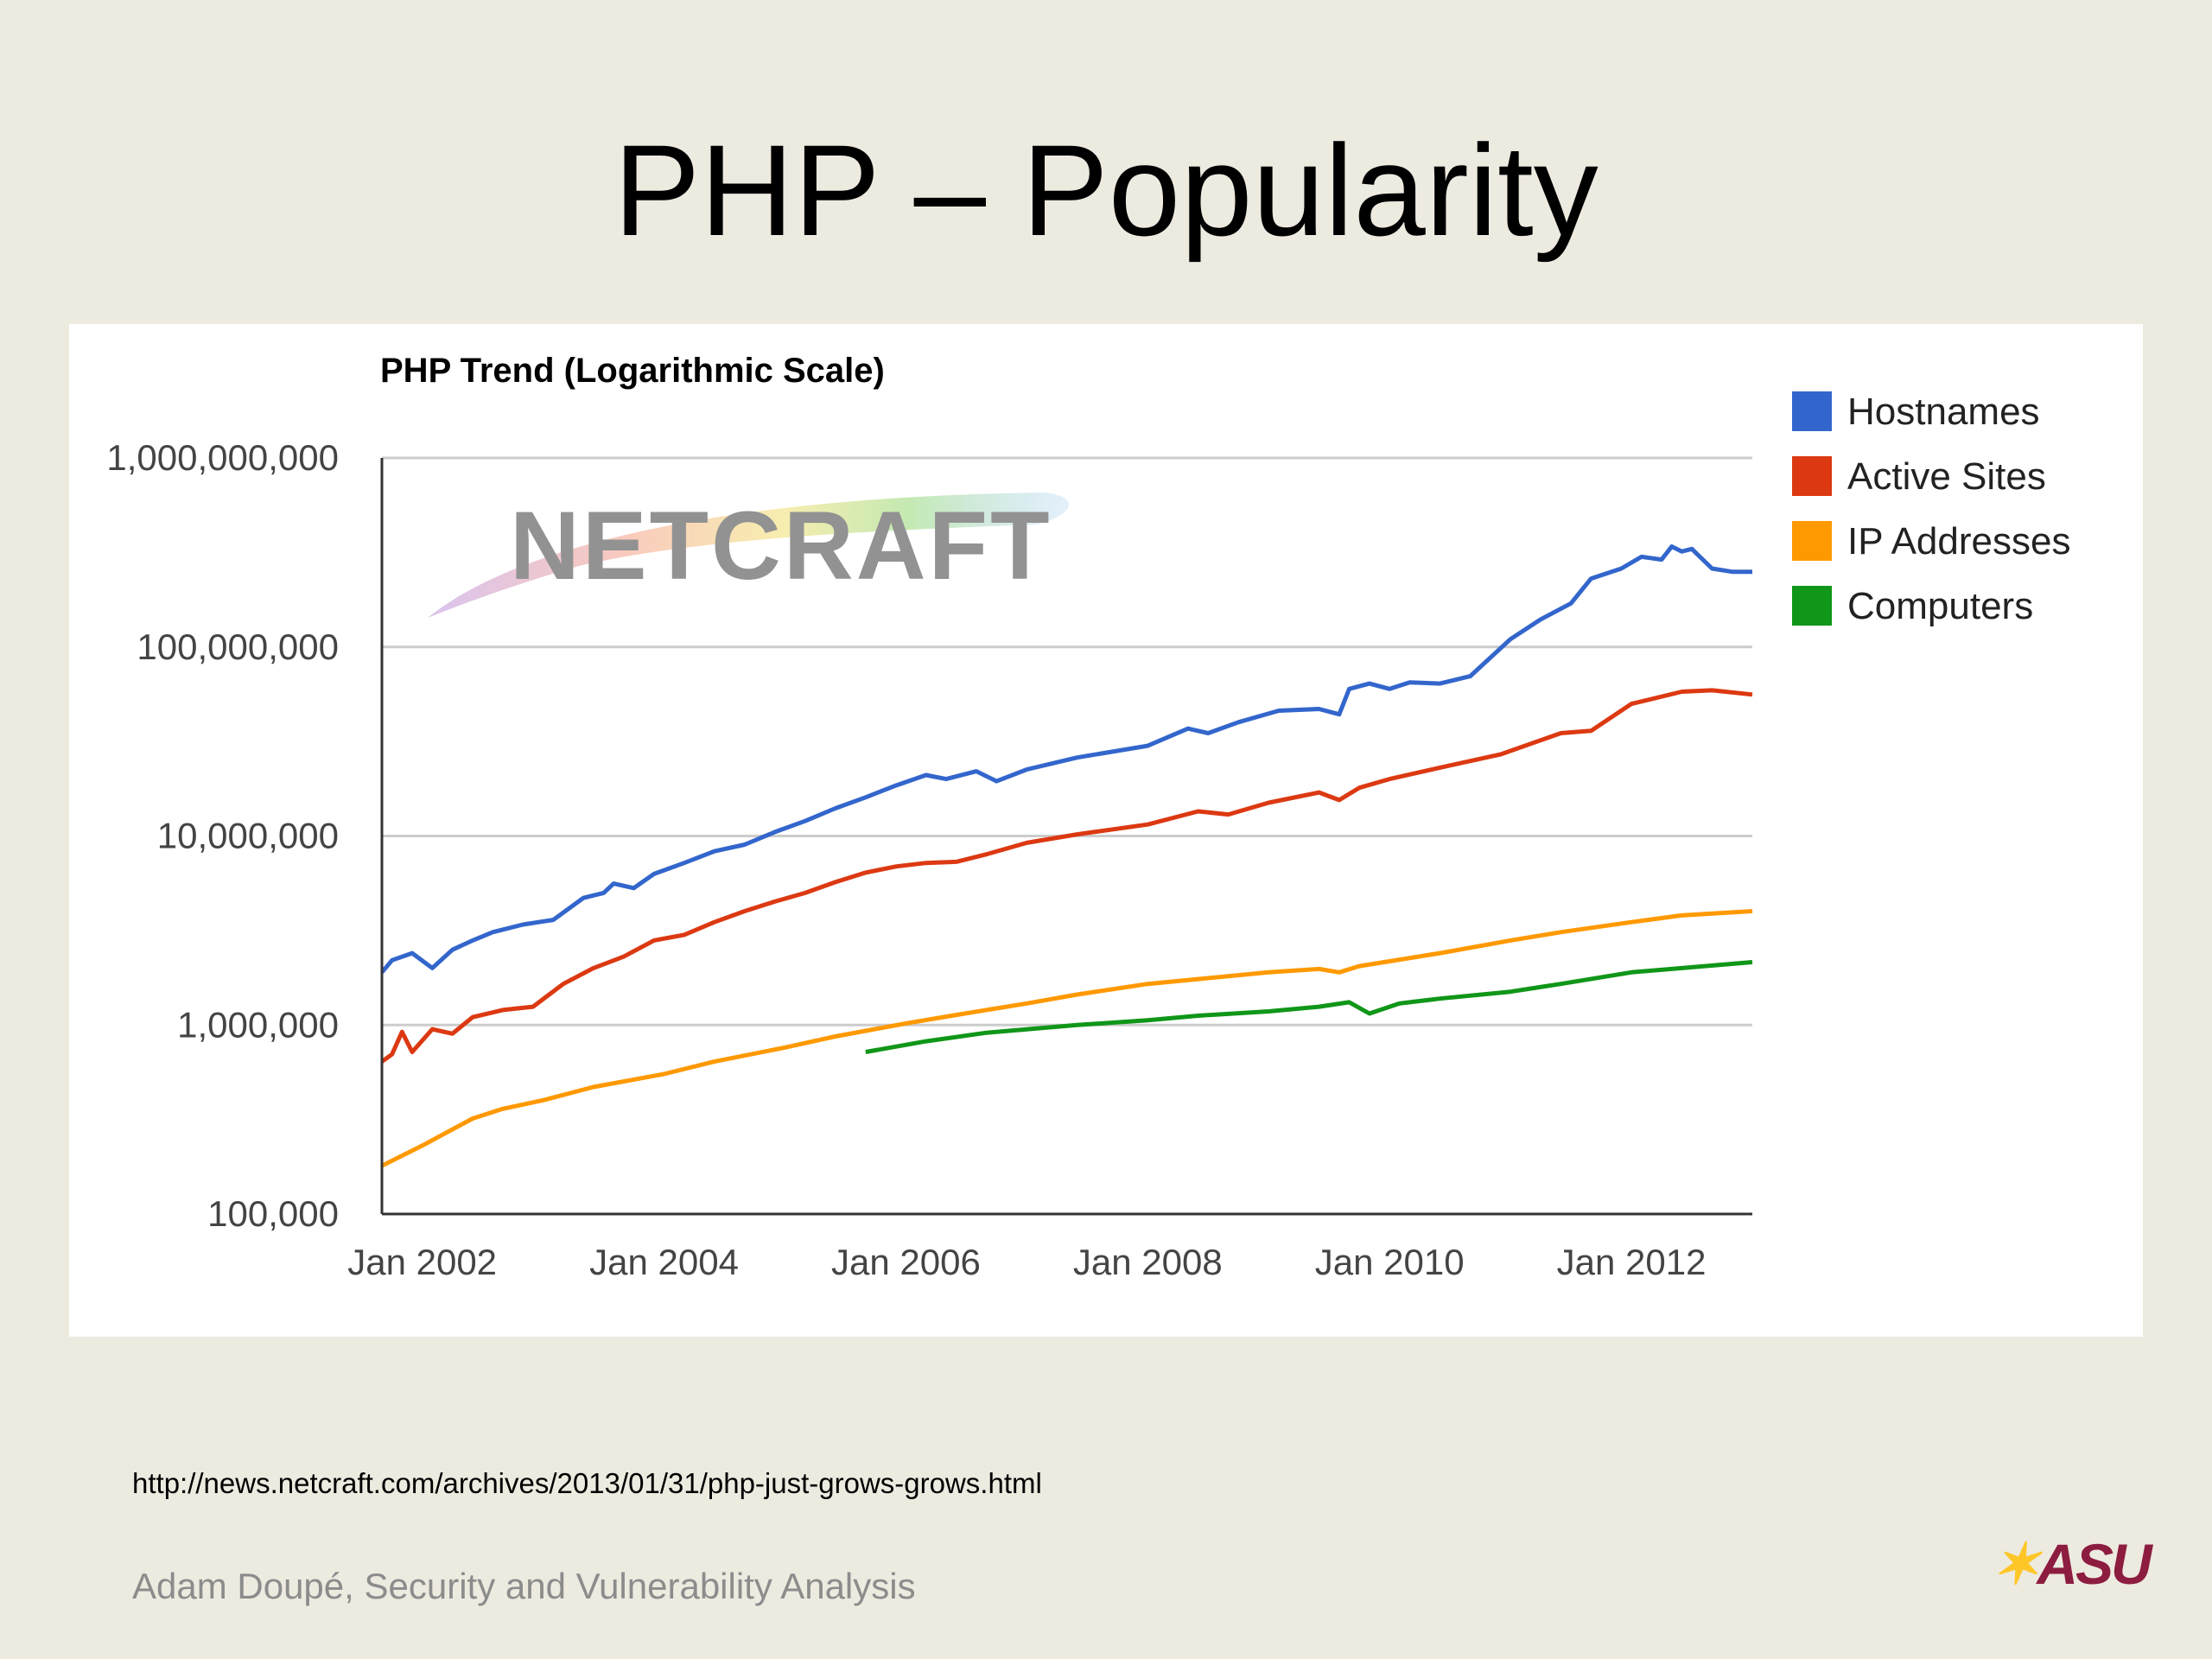 The width and height of the screenshot is (2212, 1659). Describe the element at coordinates (1812, 606) in the screenshot. I see `legend-swatch-computers` at that location.